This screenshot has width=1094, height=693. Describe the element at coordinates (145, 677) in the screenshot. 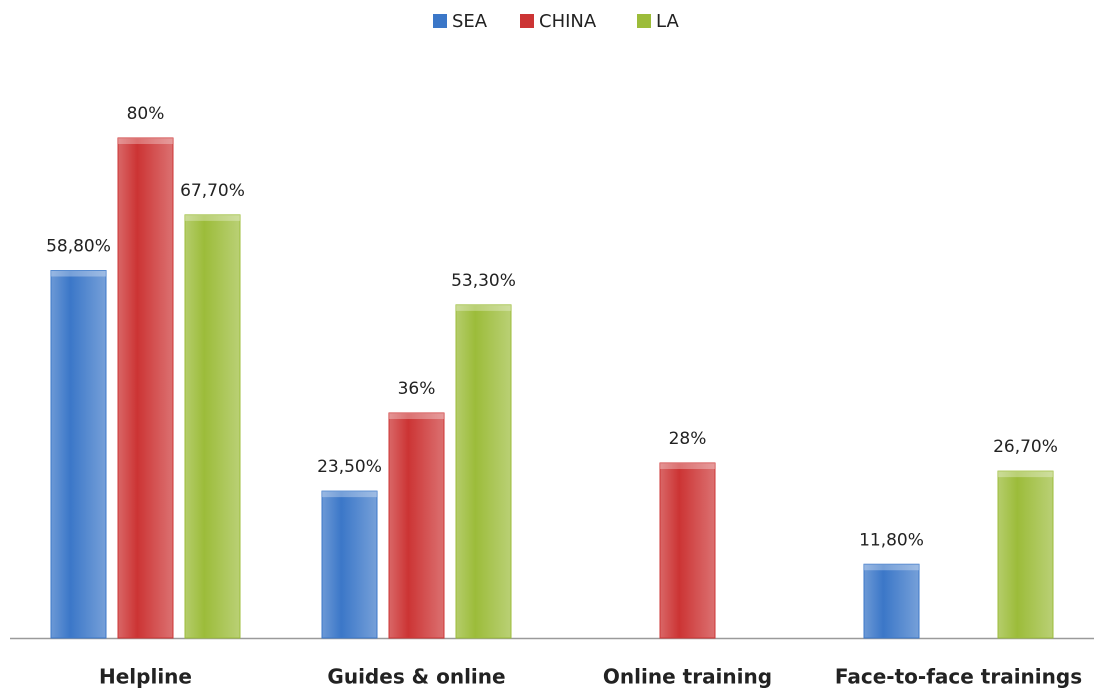

I see `x-tick-label: Helpline` at that location.